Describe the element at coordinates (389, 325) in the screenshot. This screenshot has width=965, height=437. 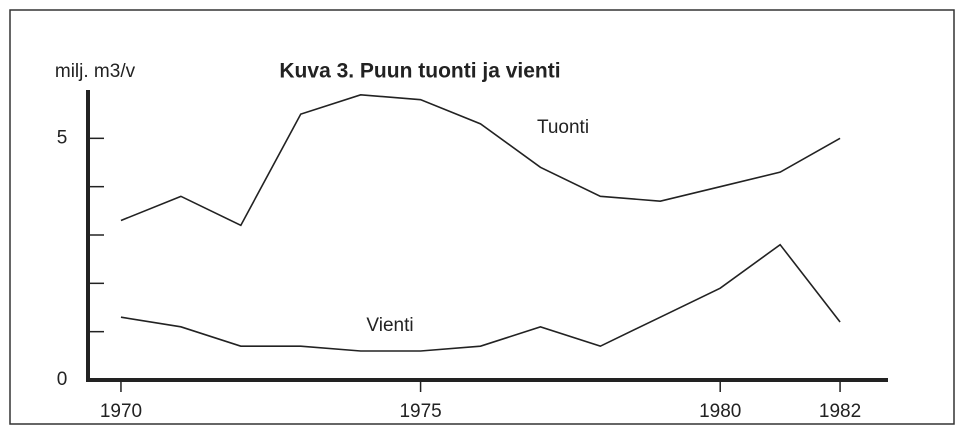
I see `series-label: Vienti` at that location.